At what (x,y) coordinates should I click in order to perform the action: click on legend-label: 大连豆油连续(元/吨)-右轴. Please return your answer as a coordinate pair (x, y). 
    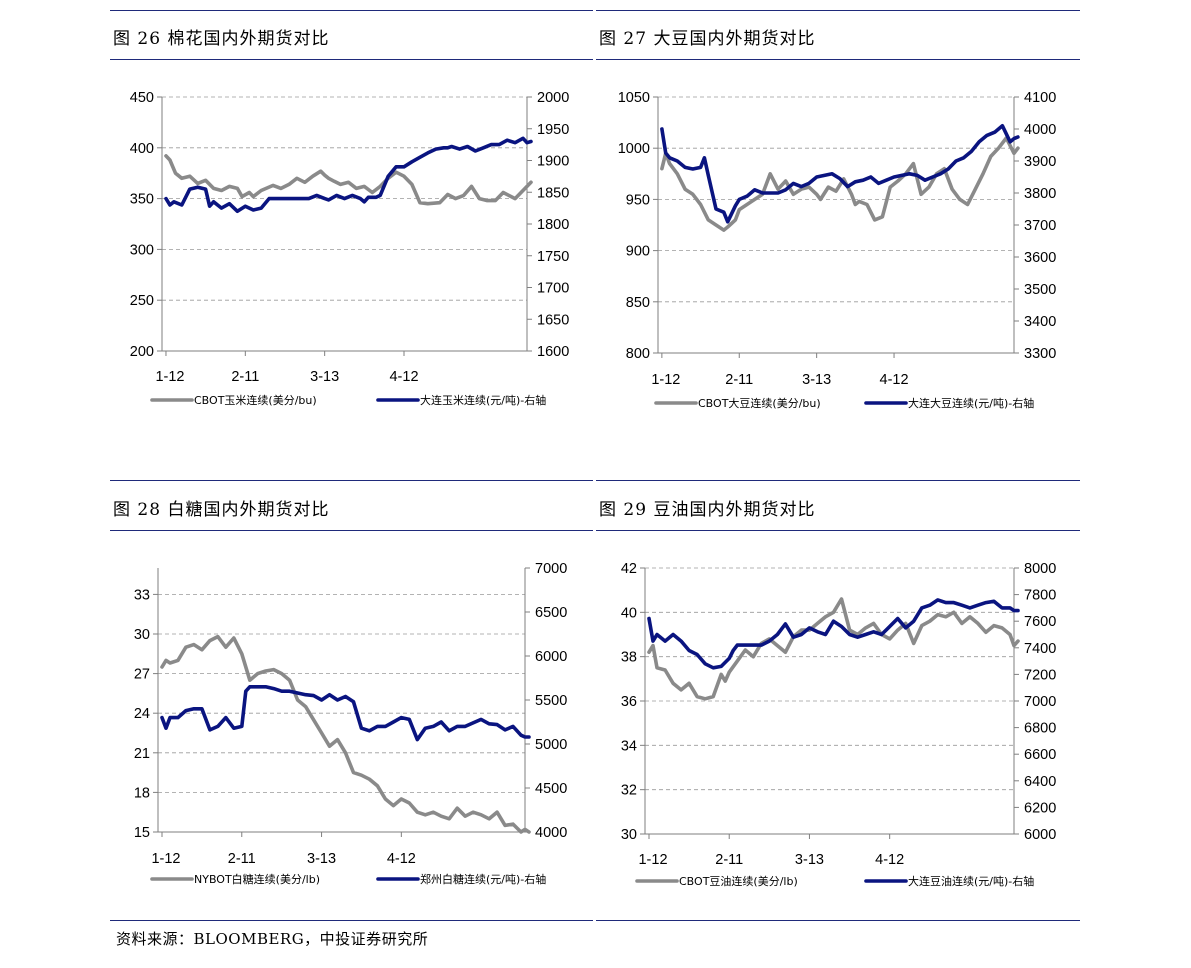
    Looking at the image, I should click on (971, 881).